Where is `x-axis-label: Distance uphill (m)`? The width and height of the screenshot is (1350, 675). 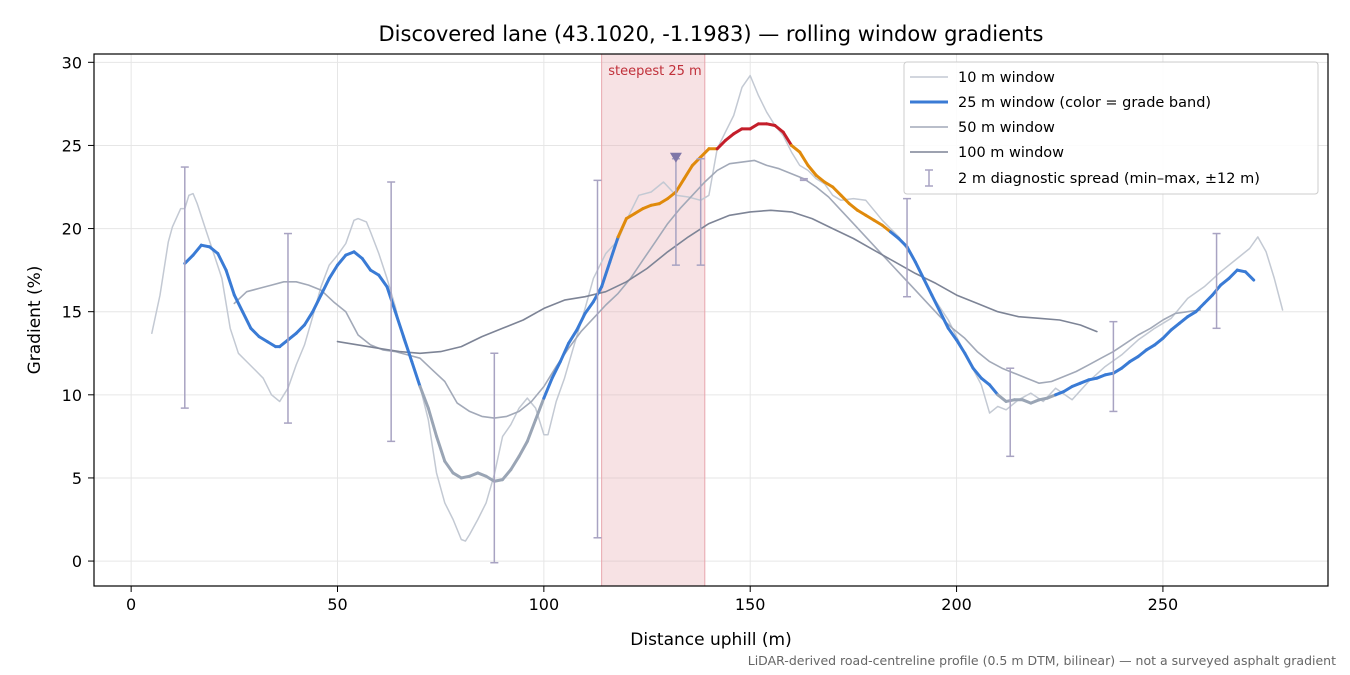
x-axis-label: Distance uphill (m) is located at coordinates (710, 640).